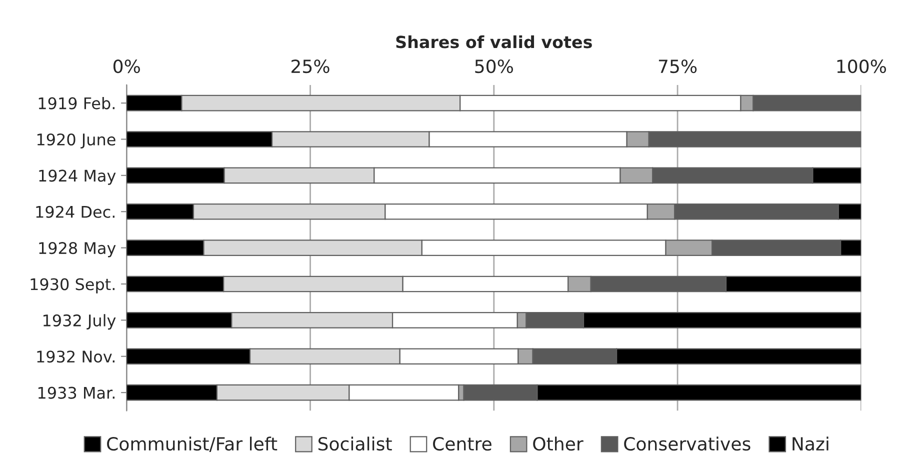 Image resolution: width=898 pixels, height=472 pixels. What do you see at coordinates (72, 286) in the screenshot?
I see `y-tick-label: 1930 Sept.` at bounding box center [72, 286].